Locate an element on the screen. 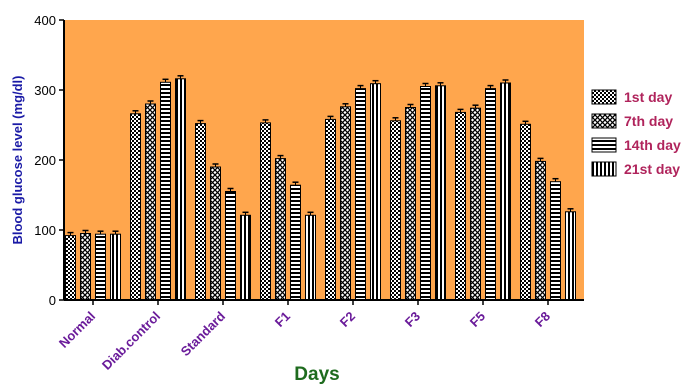 This screenshot has height=391, width=694. y-tick-label: 400 is located at coordinates (45, 20).